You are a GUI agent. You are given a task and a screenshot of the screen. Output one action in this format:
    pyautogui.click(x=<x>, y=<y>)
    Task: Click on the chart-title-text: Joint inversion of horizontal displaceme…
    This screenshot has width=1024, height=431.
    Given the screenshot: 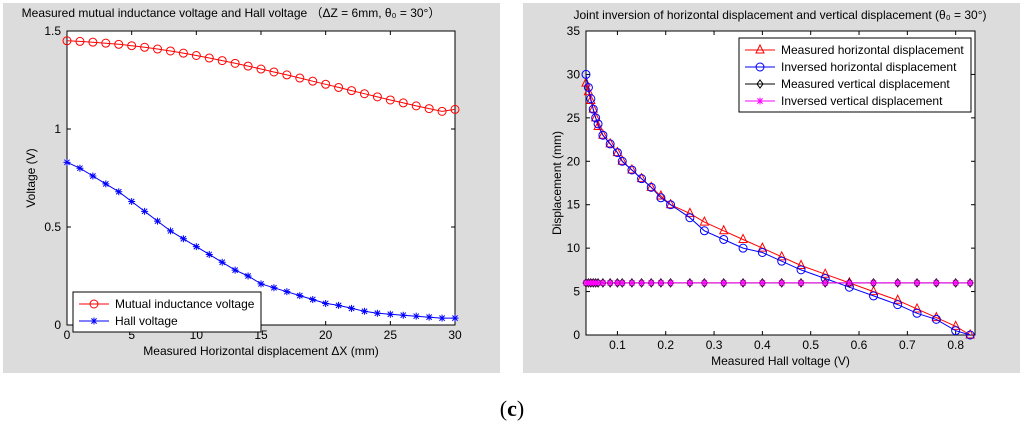 What is the action you would take?
    pyautogui.click(x=752, y=15)
    